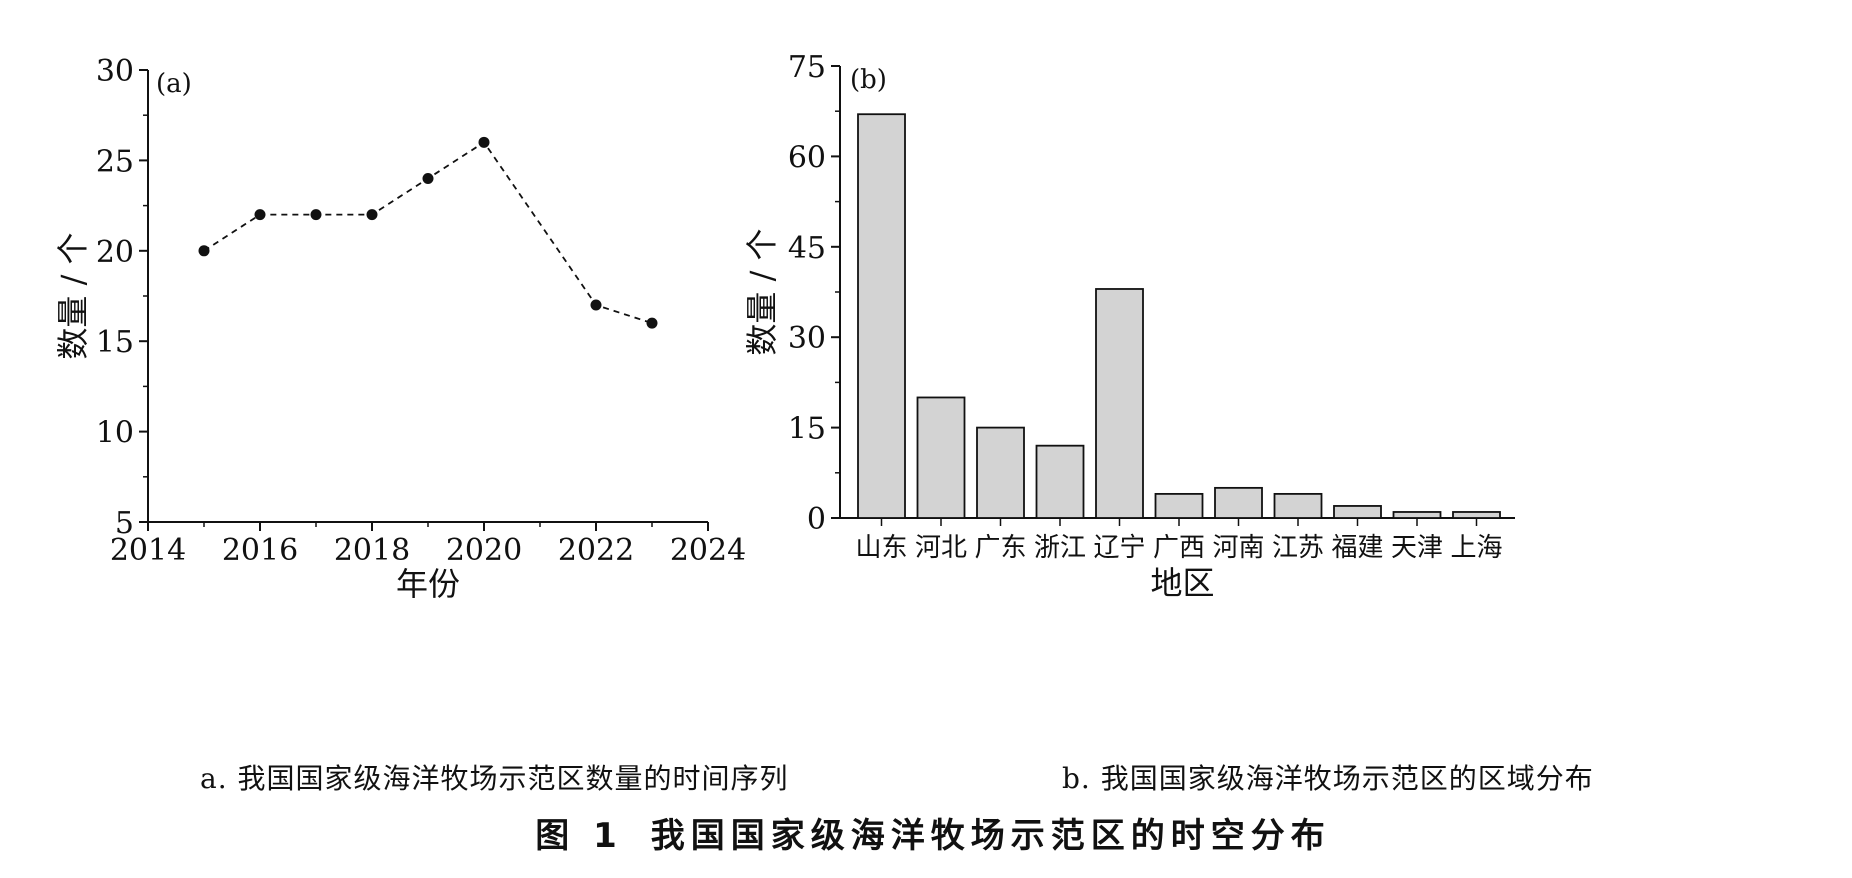 The image size is (1852, 878). What do you see at coordinates (494, 778) in the screenshot?
I see `sub-caption-a: a. 我国国家级海洋牧场示范区数量的时间序列` at bounding box center [494, 778].